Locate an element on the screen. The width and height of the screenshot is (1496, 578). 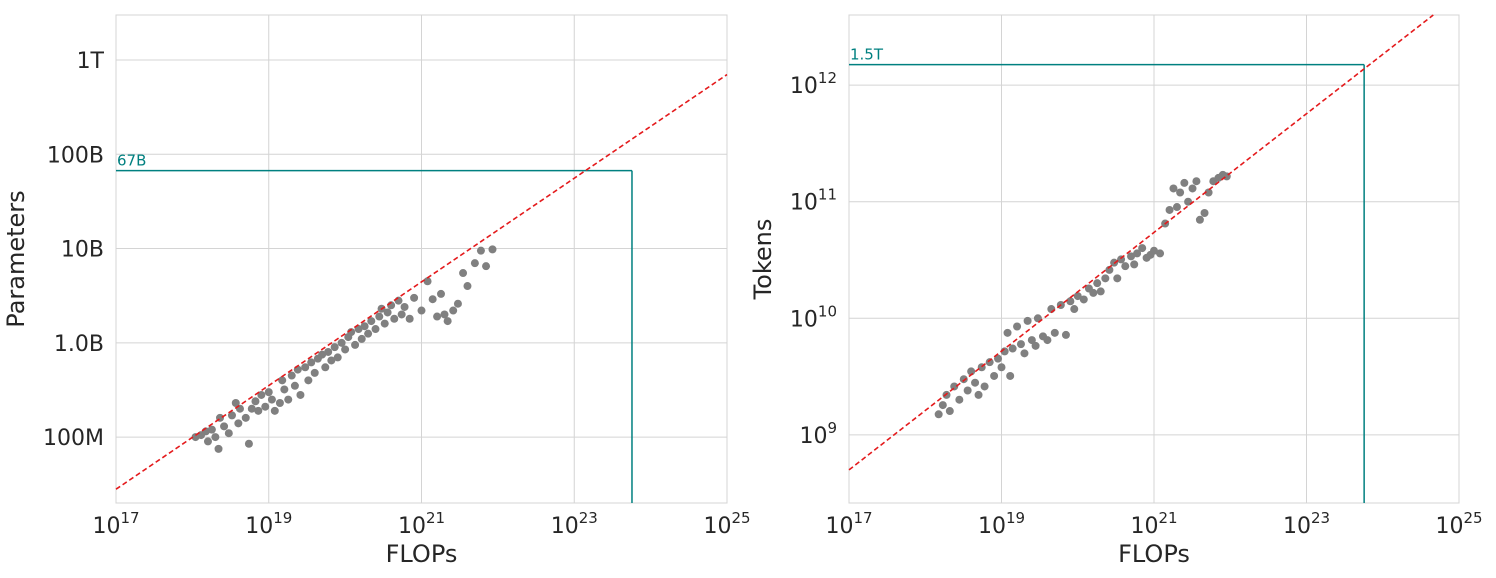
y-axis-label: Parameters is located at coordinates (16, 258).